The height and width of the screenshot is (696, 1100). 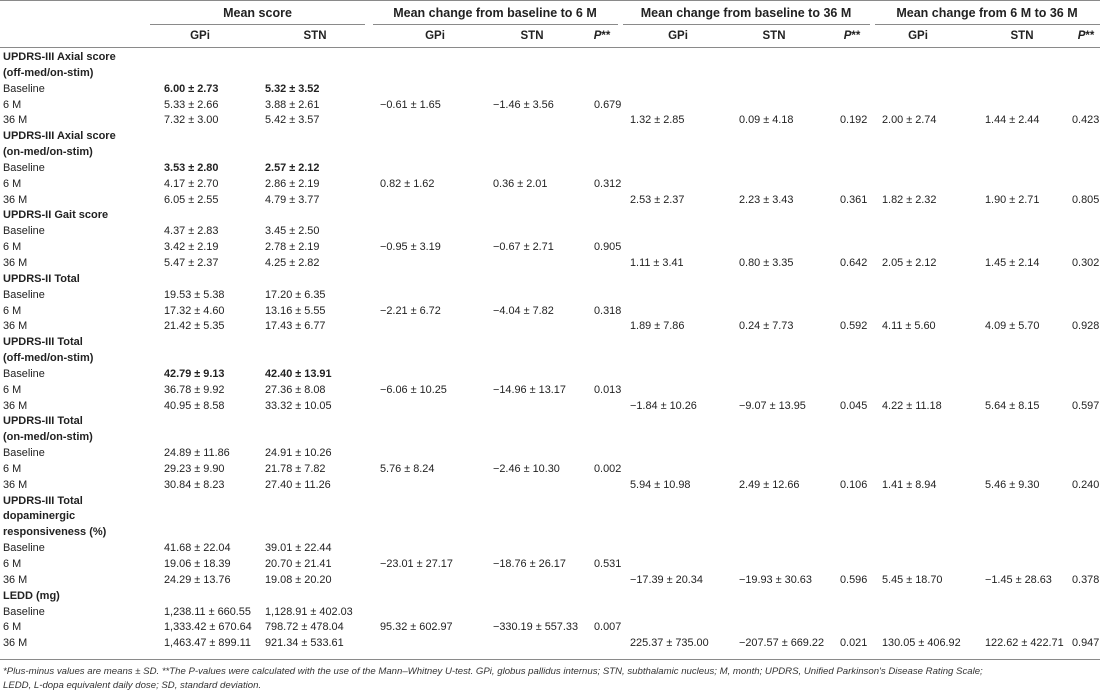 I want to click on cell-stn-change-6m-36m: 122.62 ± 422.71, so click(x=1024, y=643).